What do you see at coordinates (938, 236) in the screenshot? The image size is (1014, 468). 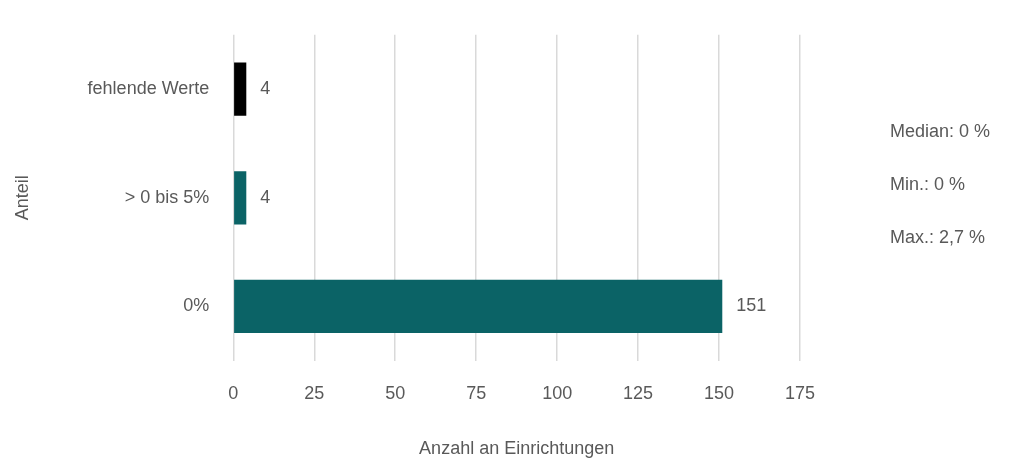 I see `text: Max.: 2,7 %` at bounding box center [938, 236].